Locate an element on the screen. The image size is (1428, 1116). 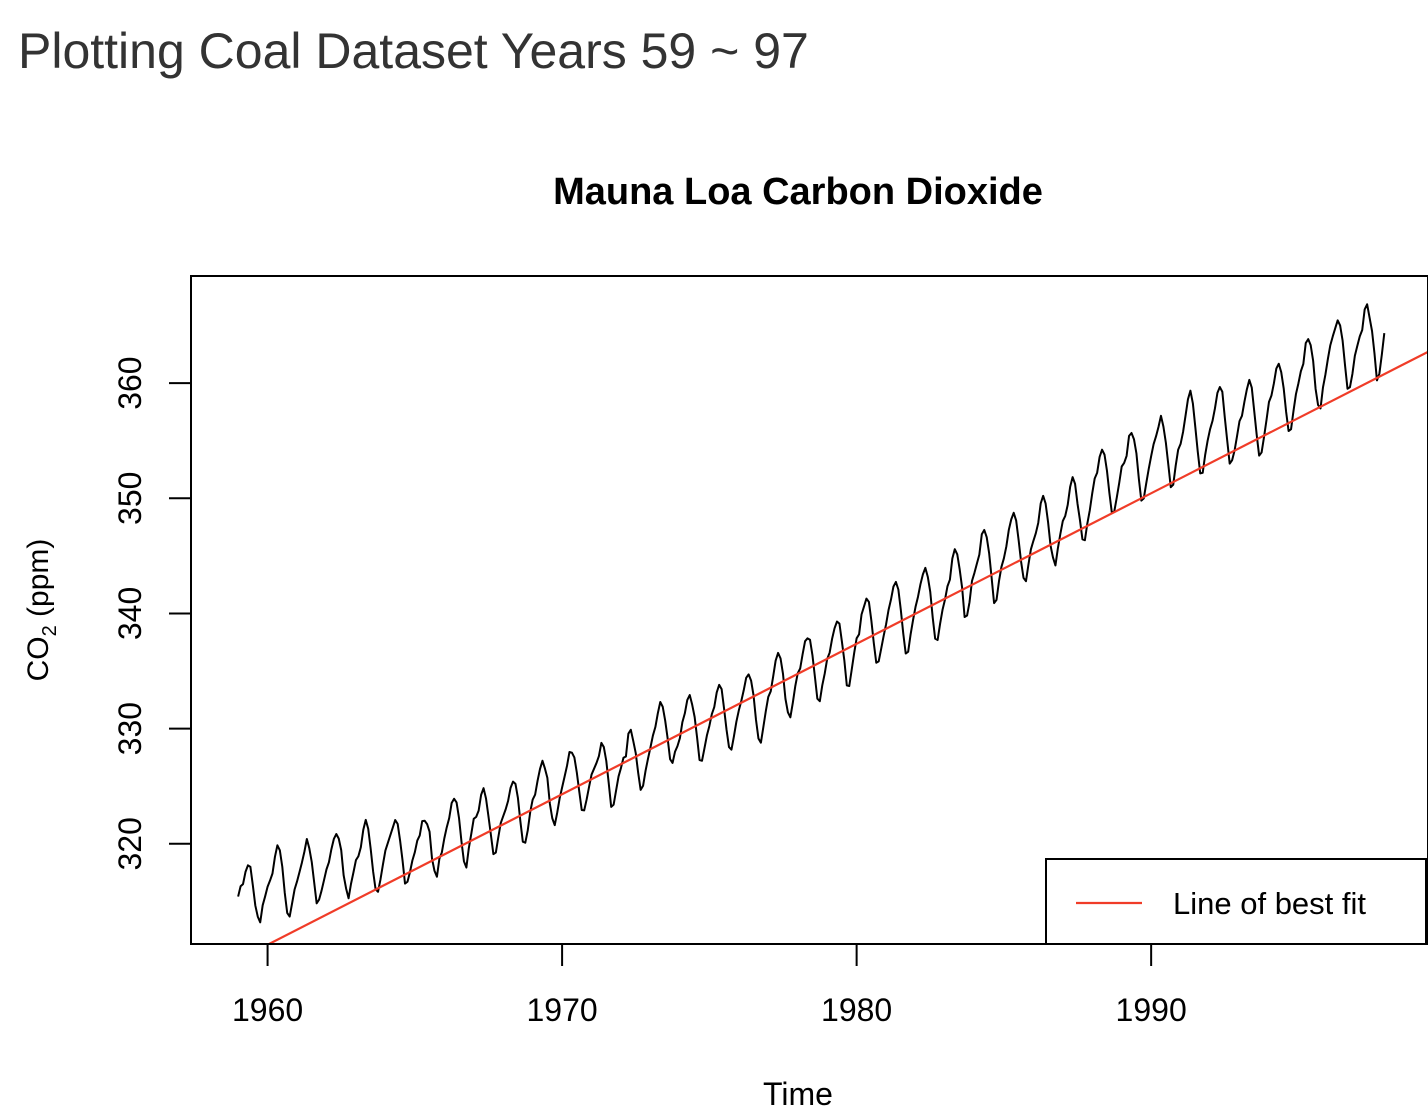
y-tick-label: 320 is located at coordinates (130, 843).